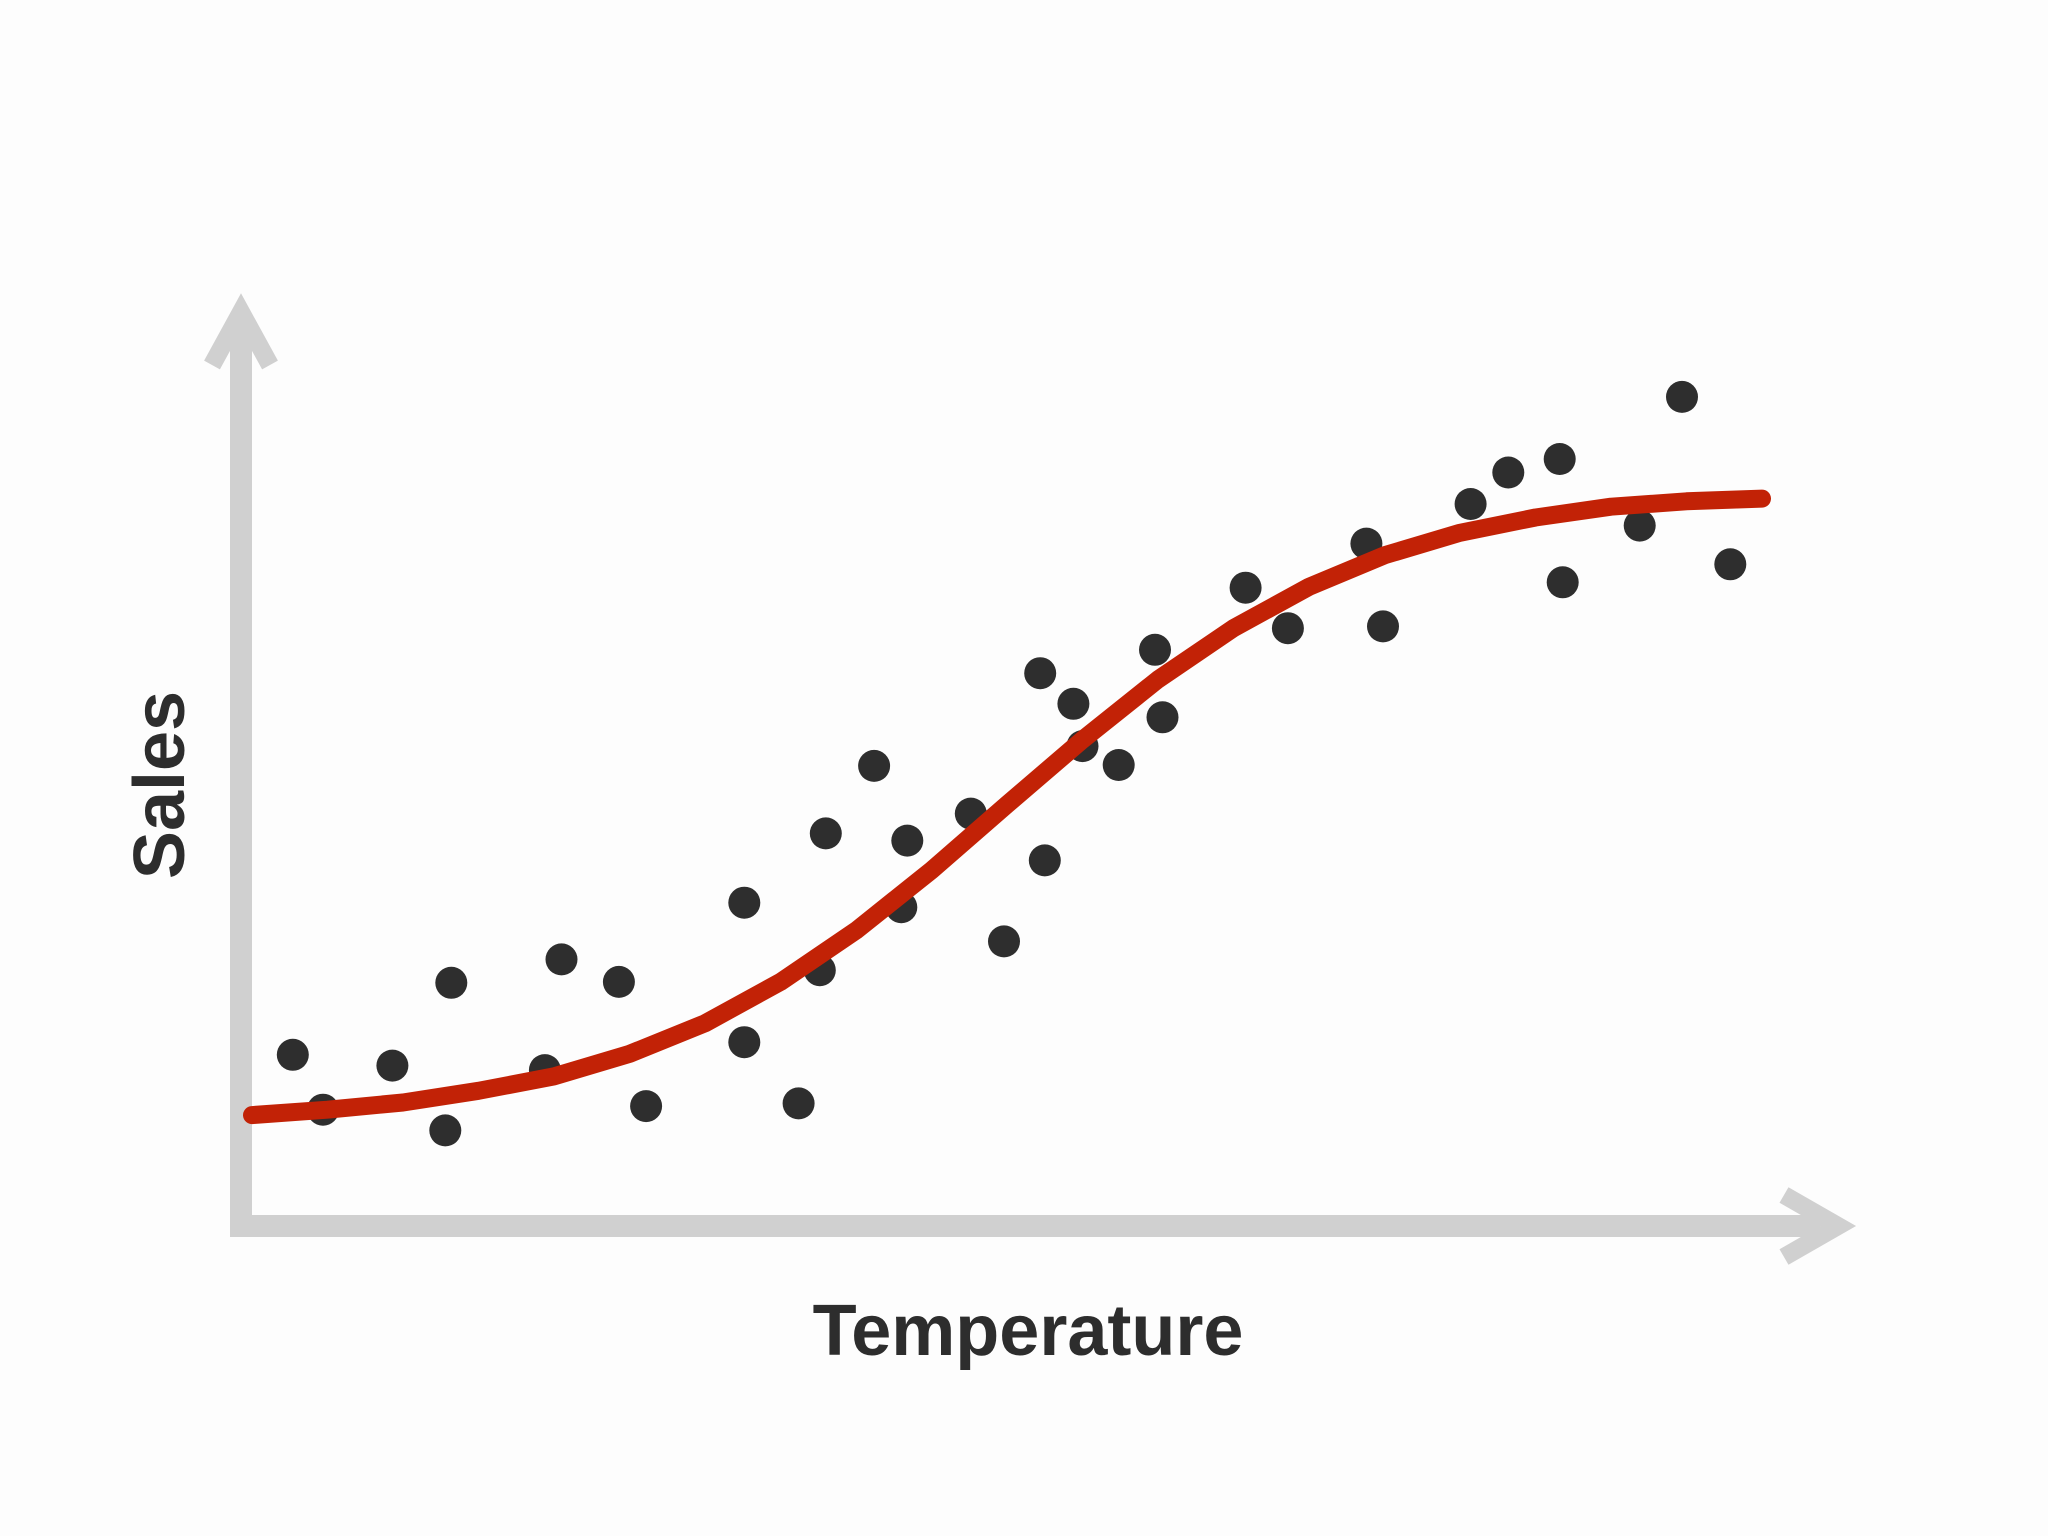 The image size is (2048, 1536). I want to click on y-axis-label: Sales, so click(160, 785).